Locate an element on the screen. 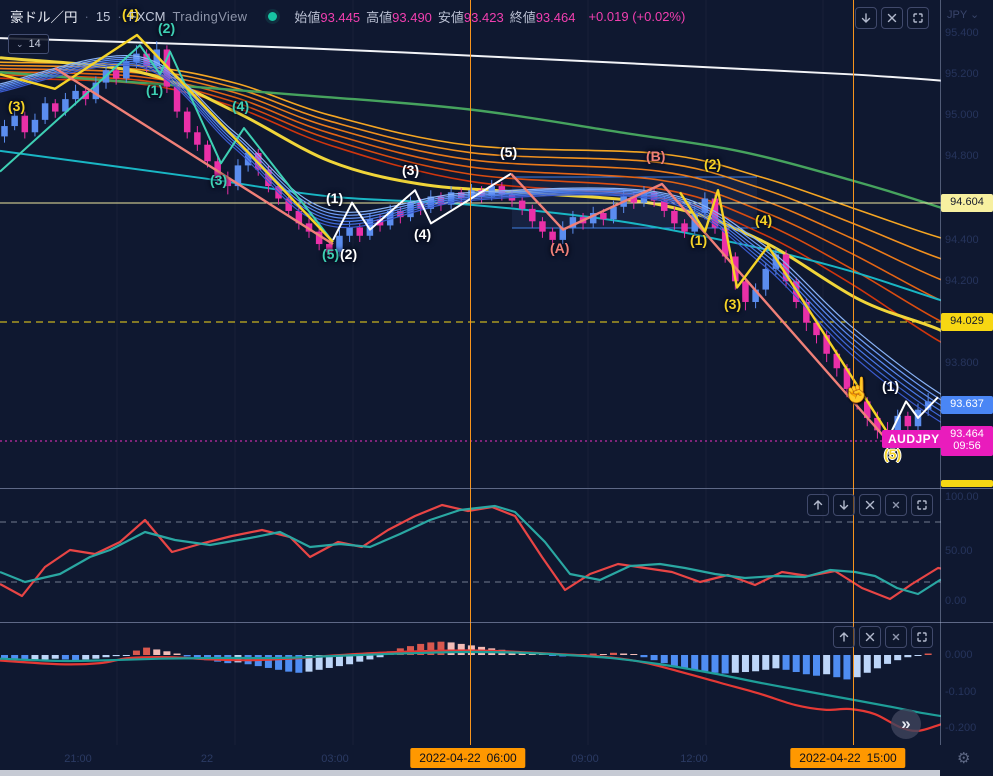 This screenshot has width=993, height=776. macd-pane is located at coordinates (470, 684).